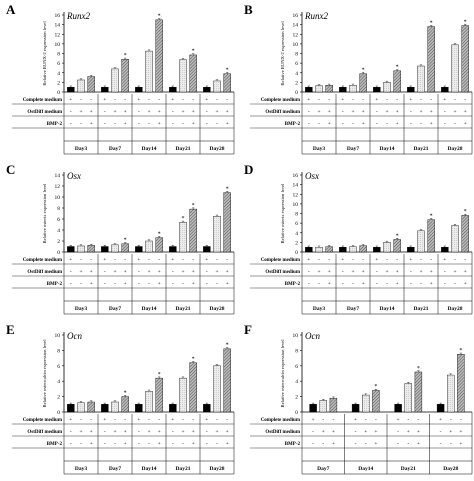 Image resolution: width=474 pixels, height=481 pixels. What do you see at coordinates (316, 16) in the screenshot?
I see `gene-label: Runx2` at bounding box center [316, 16].